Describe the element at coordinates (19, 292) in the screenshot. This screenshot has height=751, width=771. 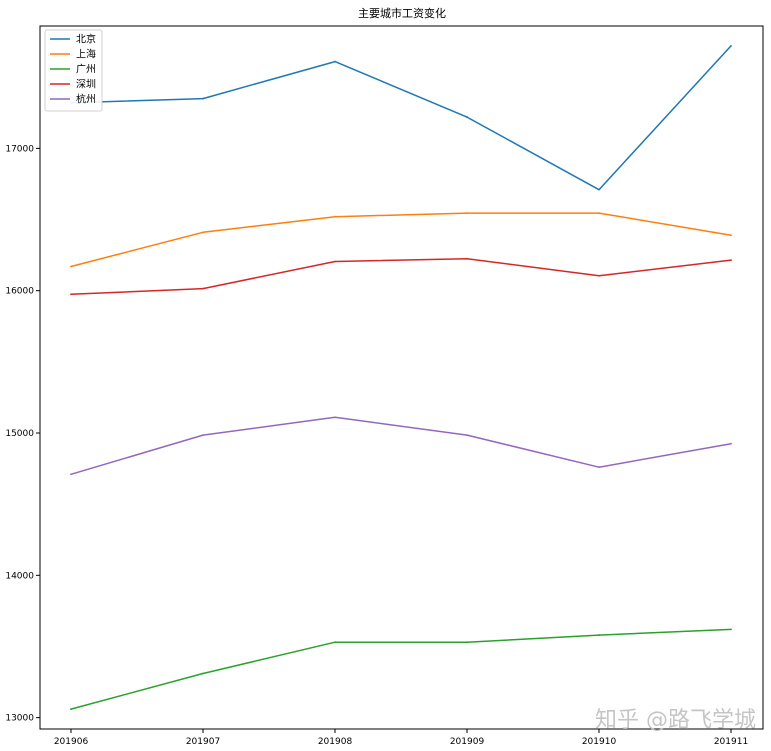
I see `y-tick-label: 16000` at that location.